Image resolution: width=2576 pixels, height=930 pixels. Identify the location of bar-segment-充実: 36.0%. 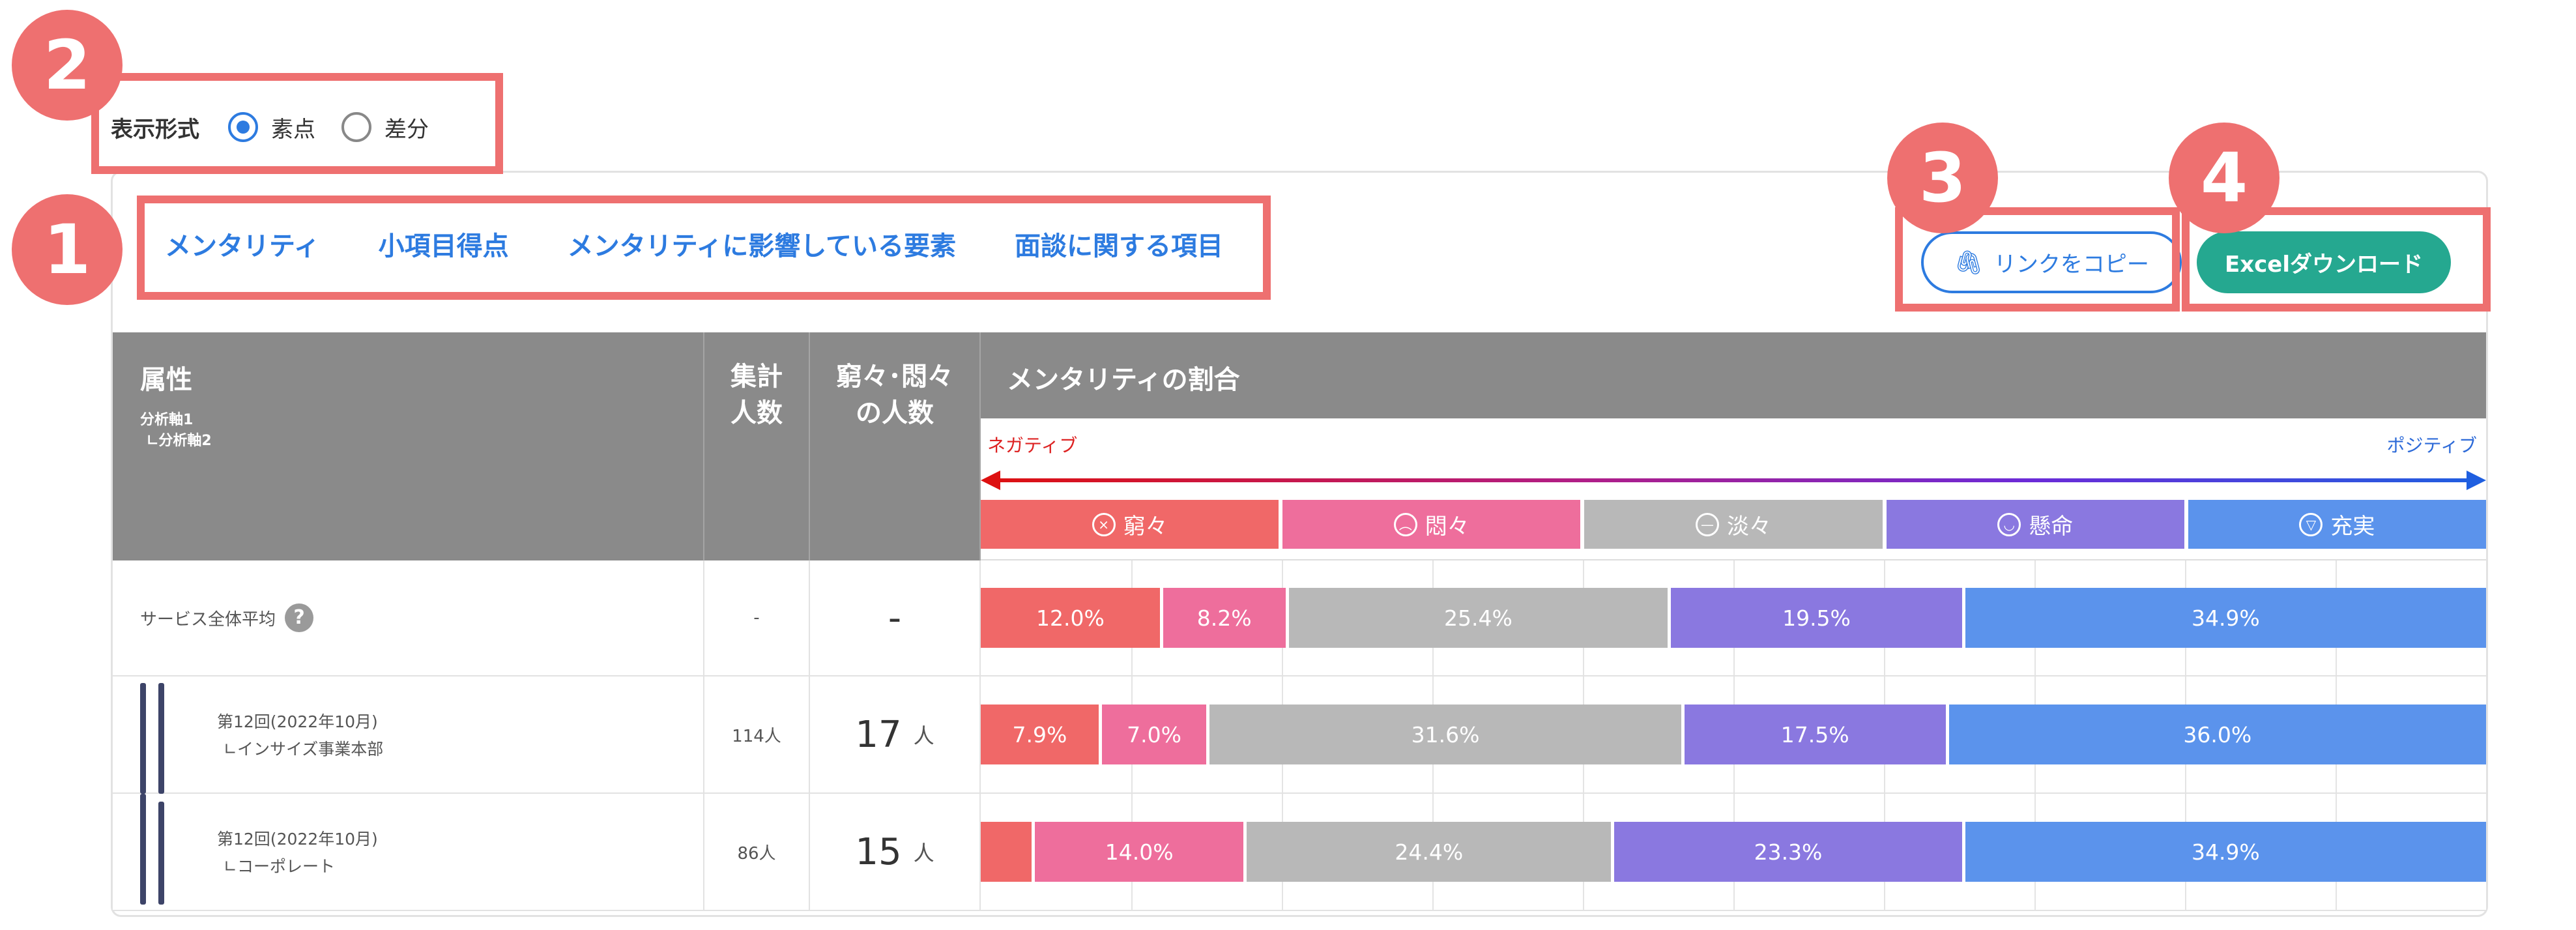
(2217, 734).